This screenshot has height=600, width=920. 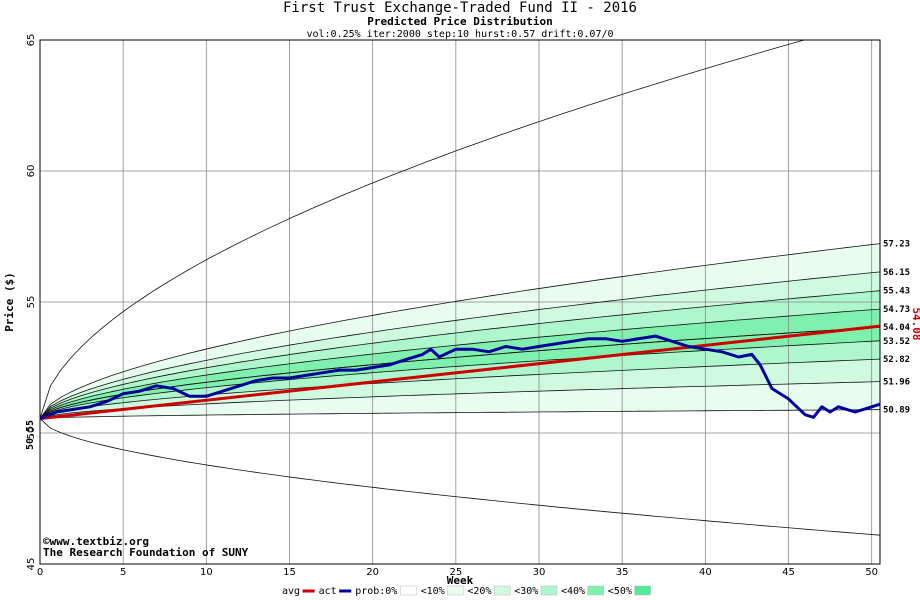 I want to click on y-axis-label: Price ($), so click(x=9, y=302).